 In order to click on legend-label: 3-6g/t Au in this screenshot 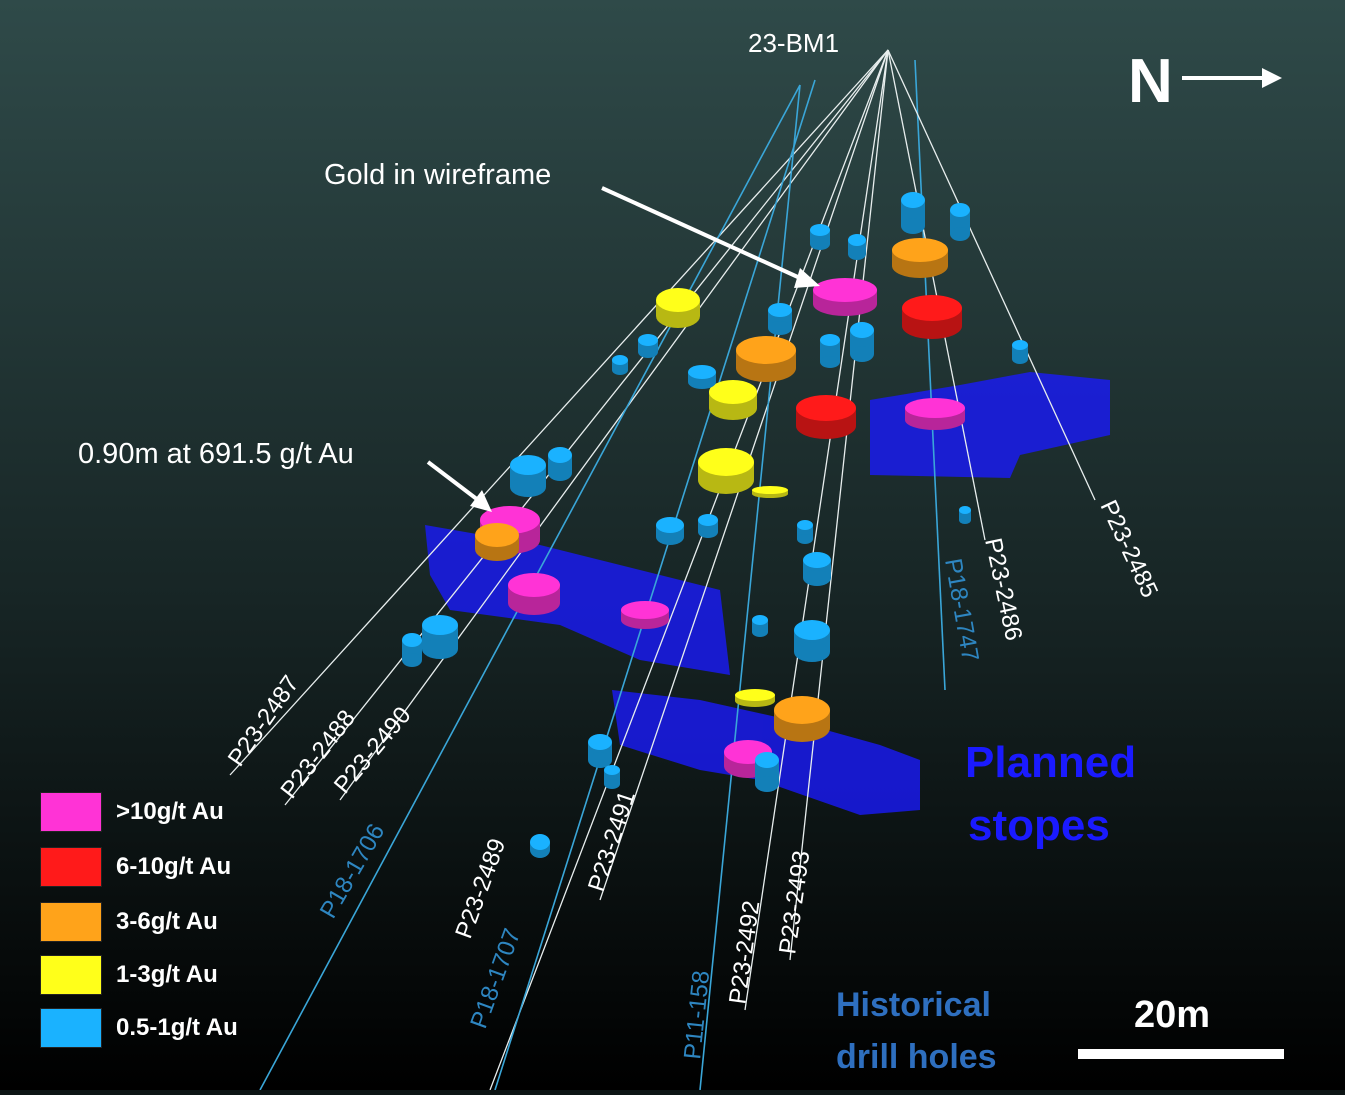, I will do `click(167, 921)`.